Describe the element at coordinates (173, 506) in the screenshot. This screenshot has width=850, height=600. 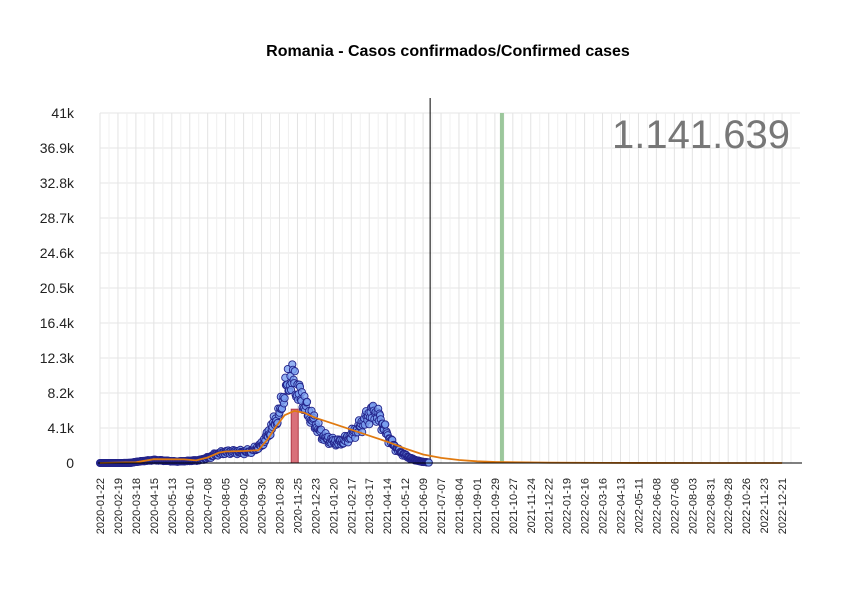
I see `x-tick-label: 2020-05-13` at that location.